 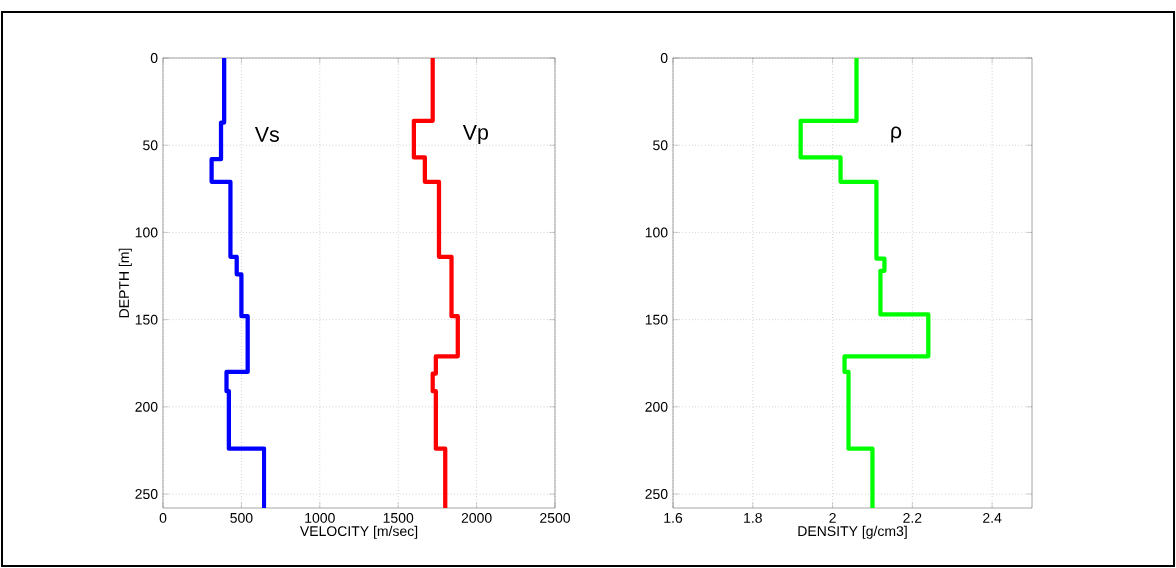 I want to click on x-tick-label: 2500, so click(x=555, y=517).